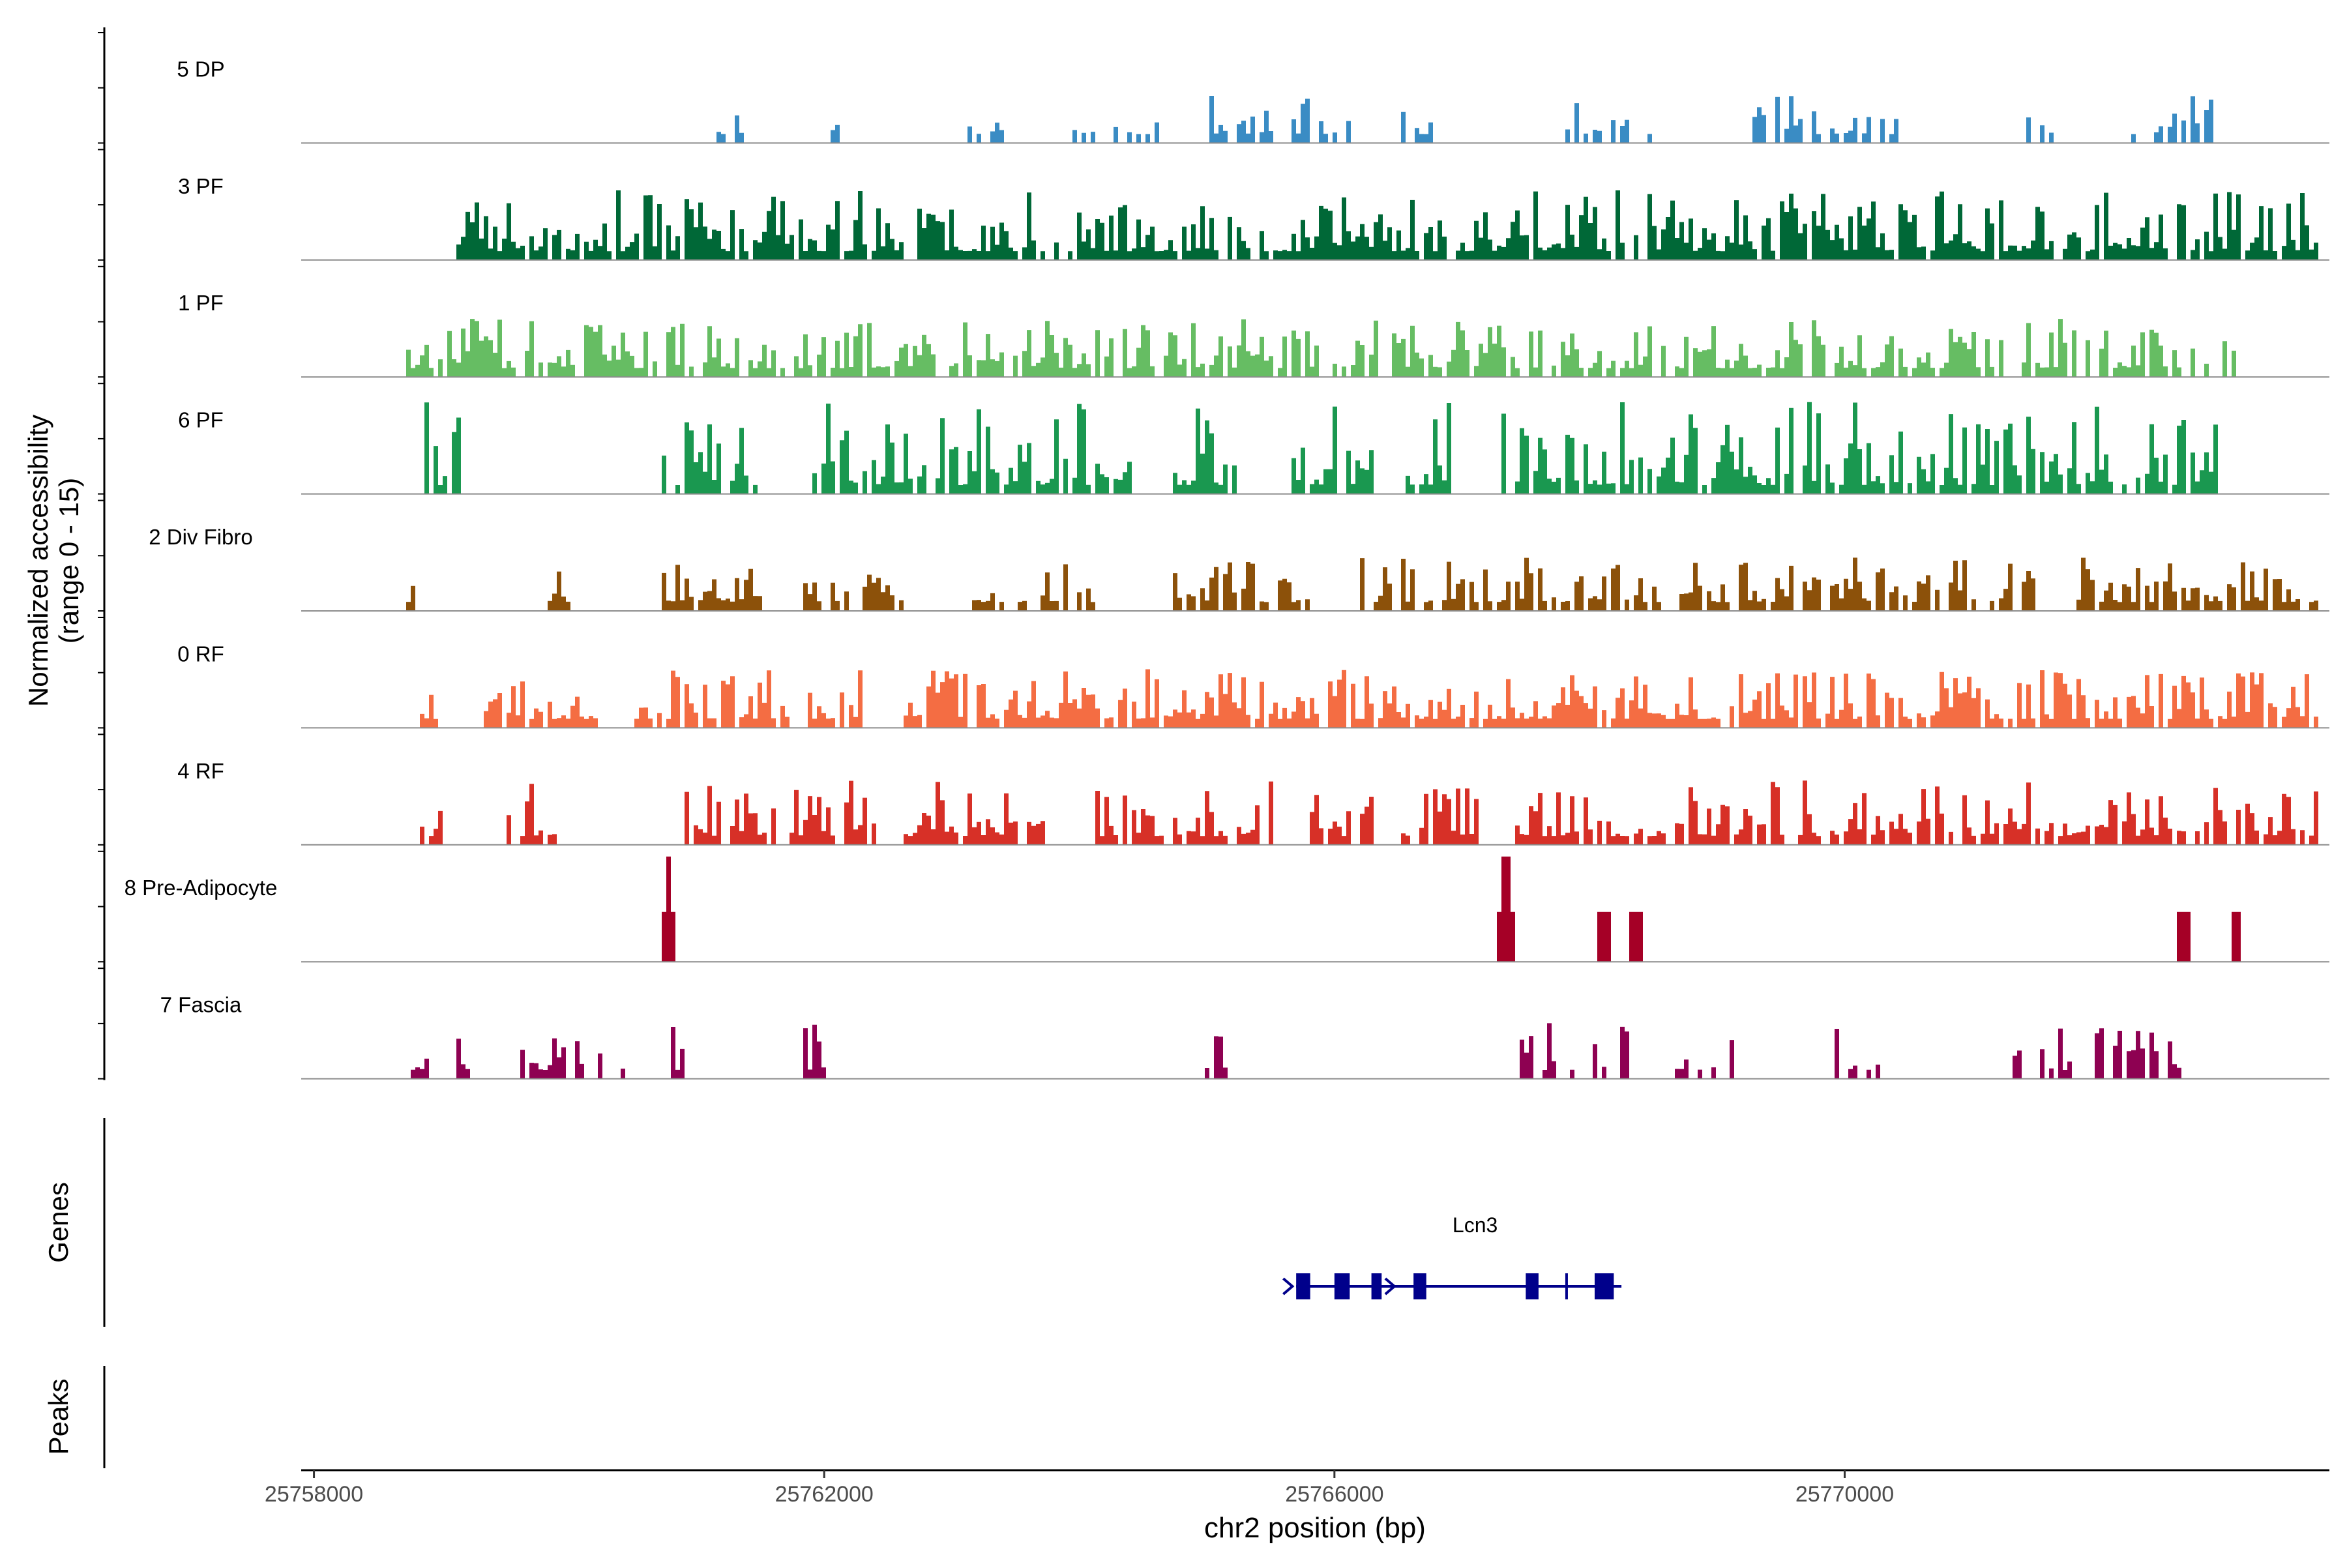  I want to click on track-label-7-fascia: 7 Fascia, so click(201, 1005).